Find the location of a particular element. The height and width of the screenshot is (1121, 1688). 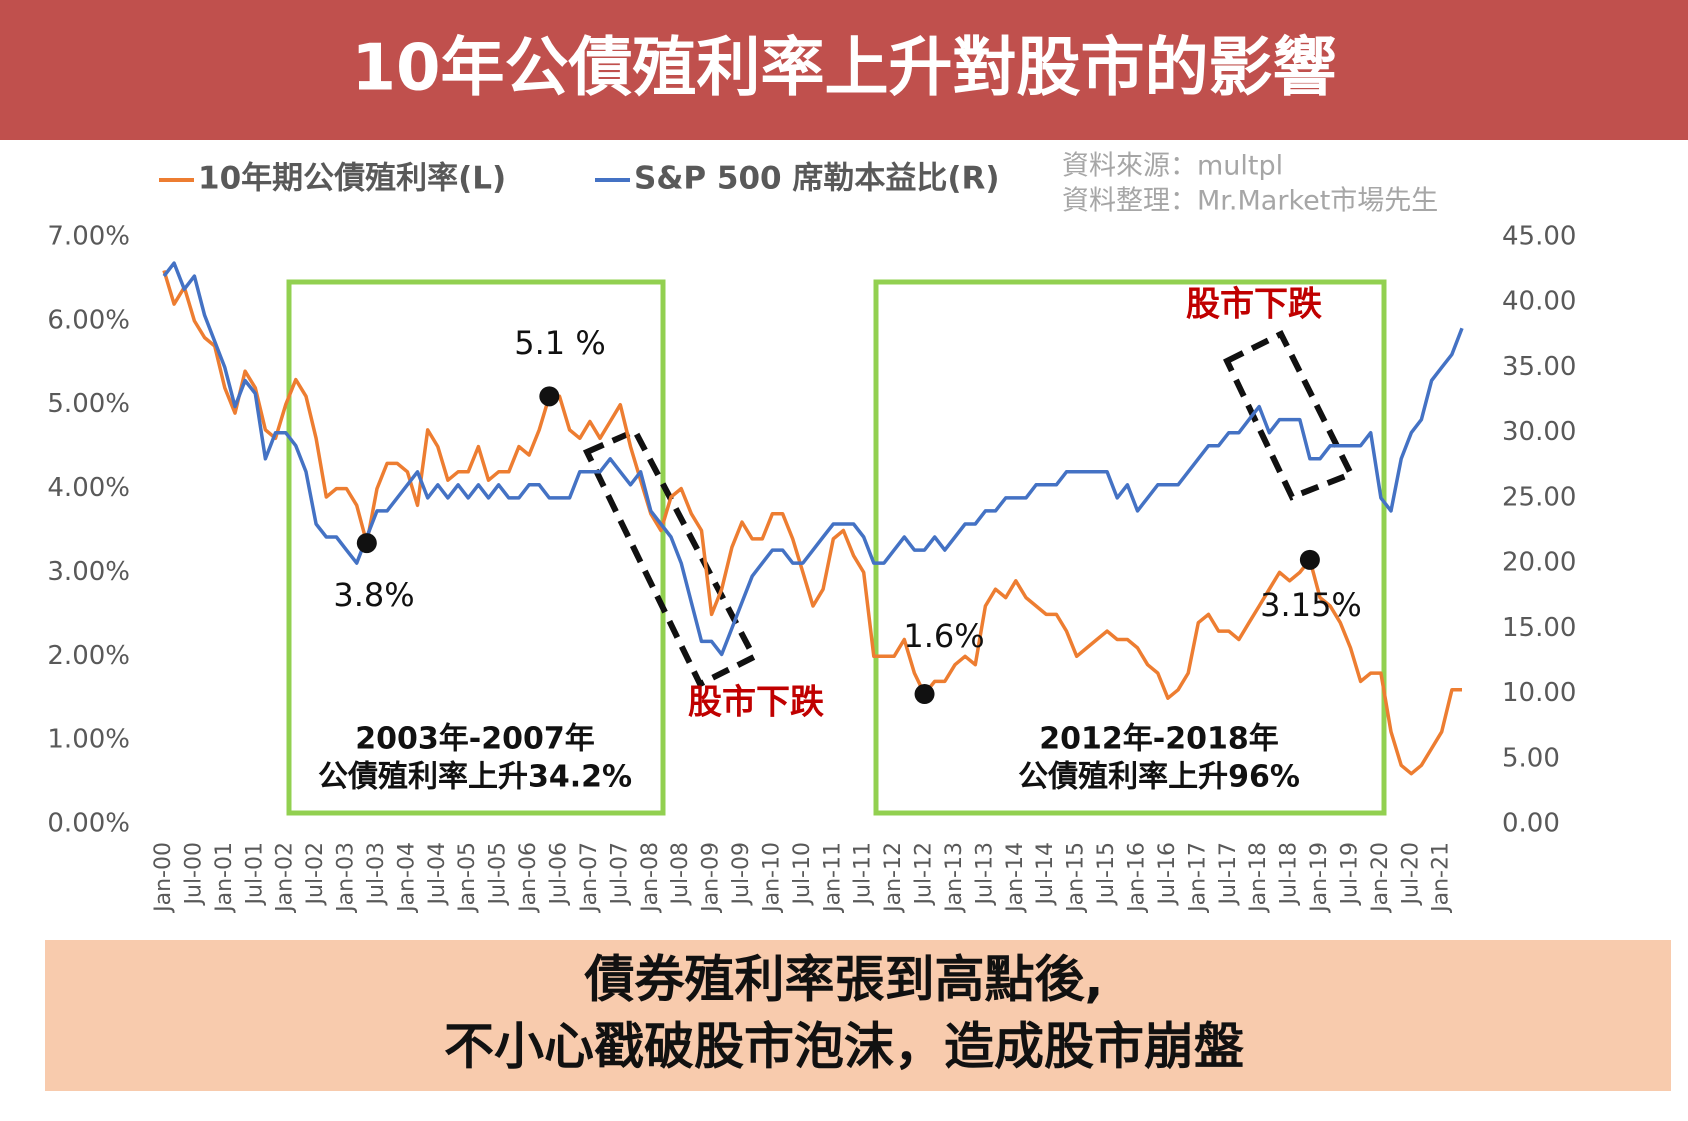

x-tick-label: Jan-11 is located at coordinates (832, 878).